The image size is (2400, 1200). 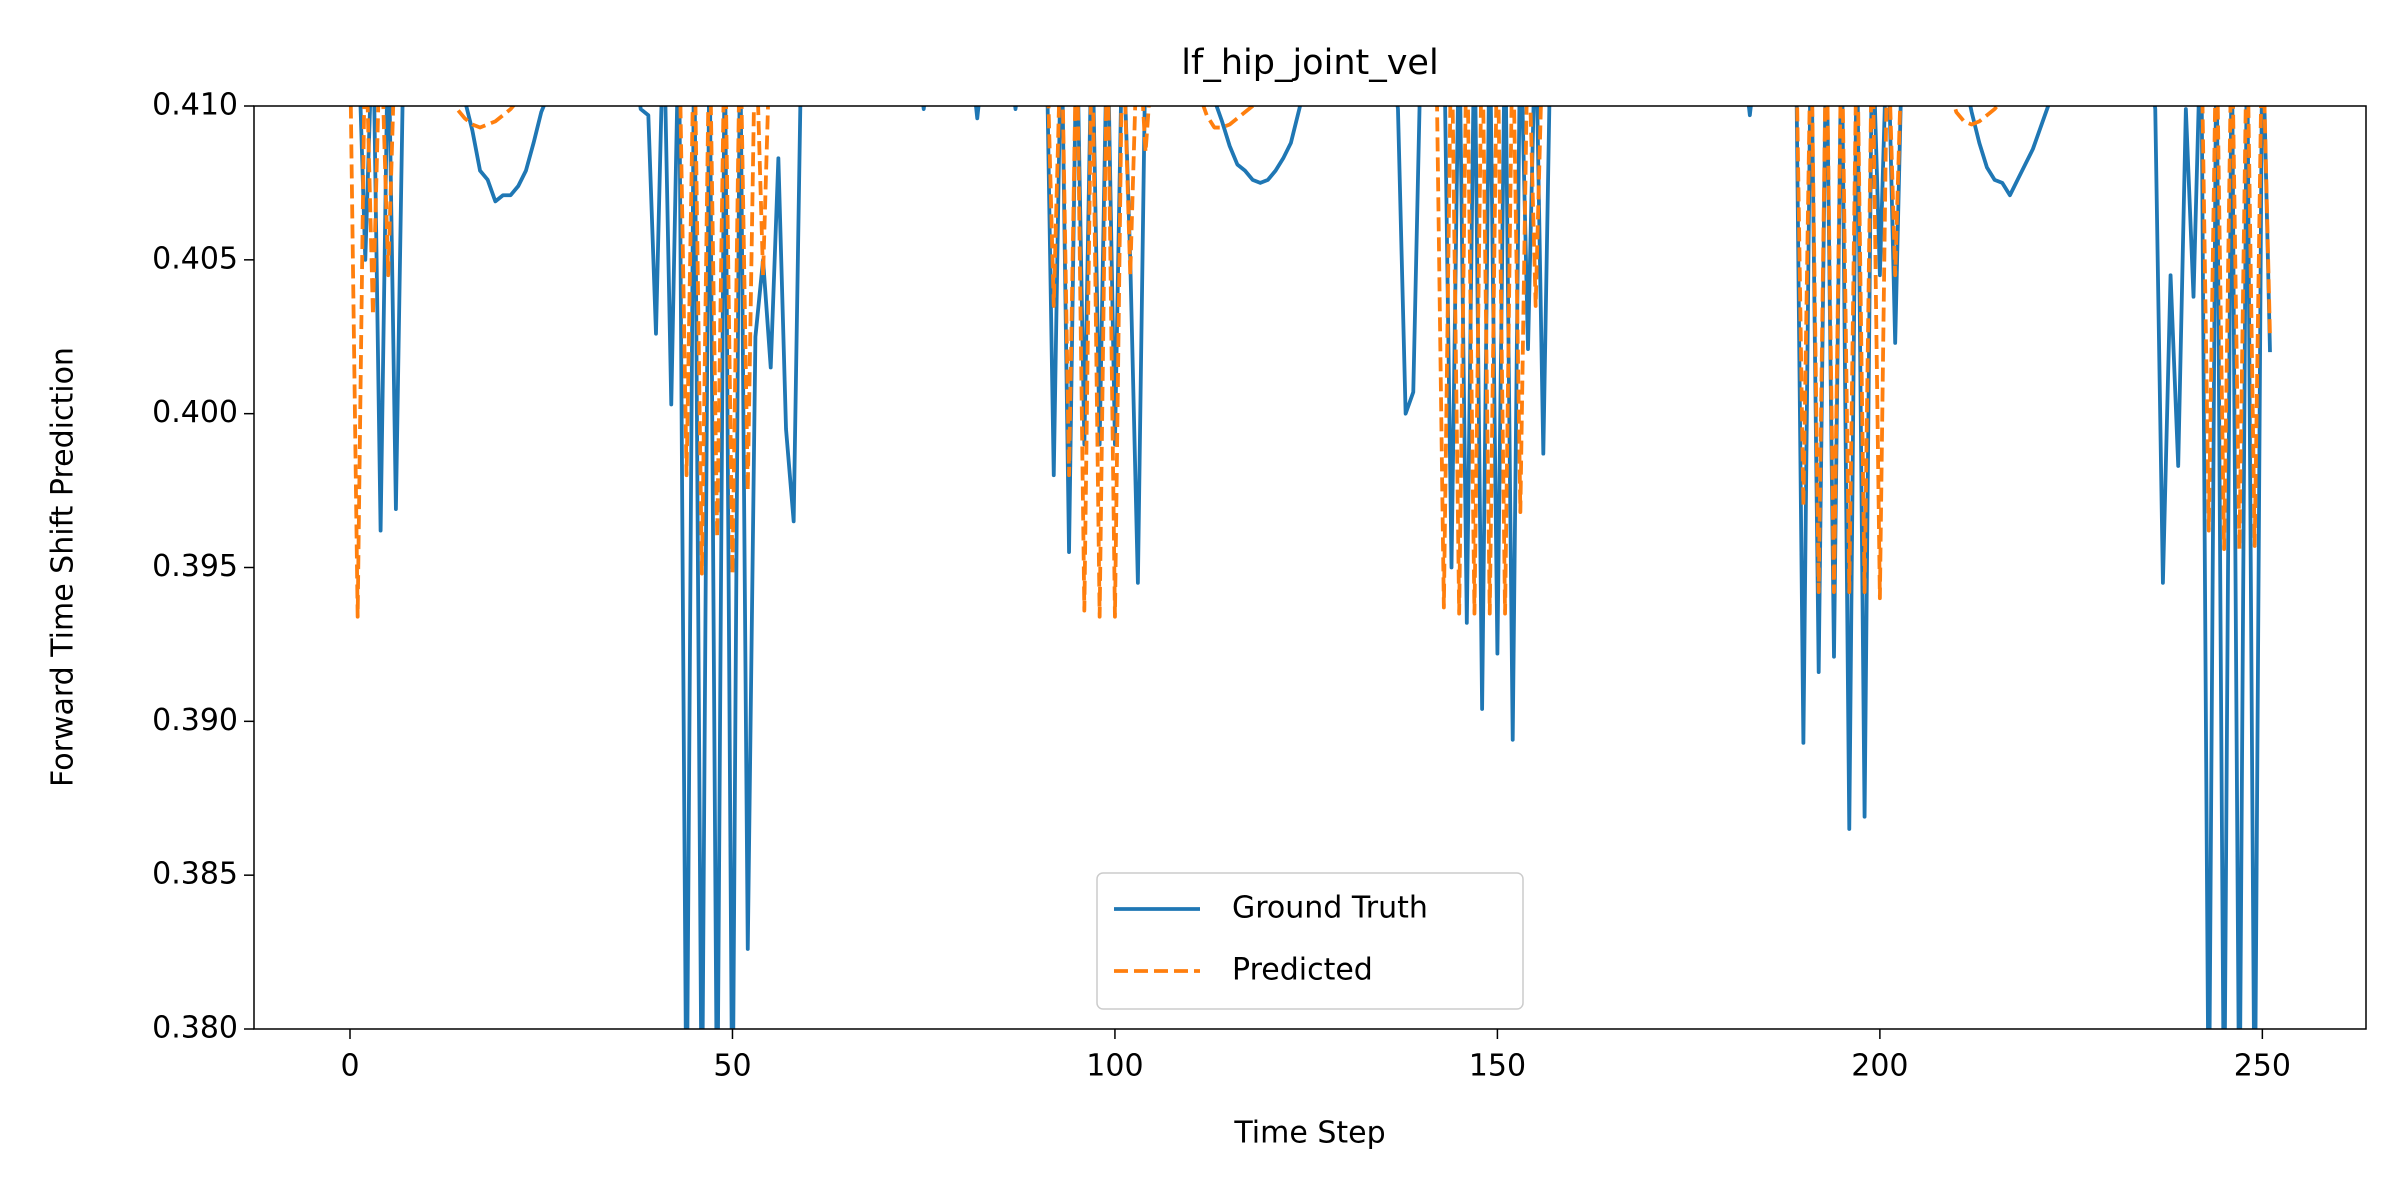 I want to click on legend-box, so click(x=1310, y=941).